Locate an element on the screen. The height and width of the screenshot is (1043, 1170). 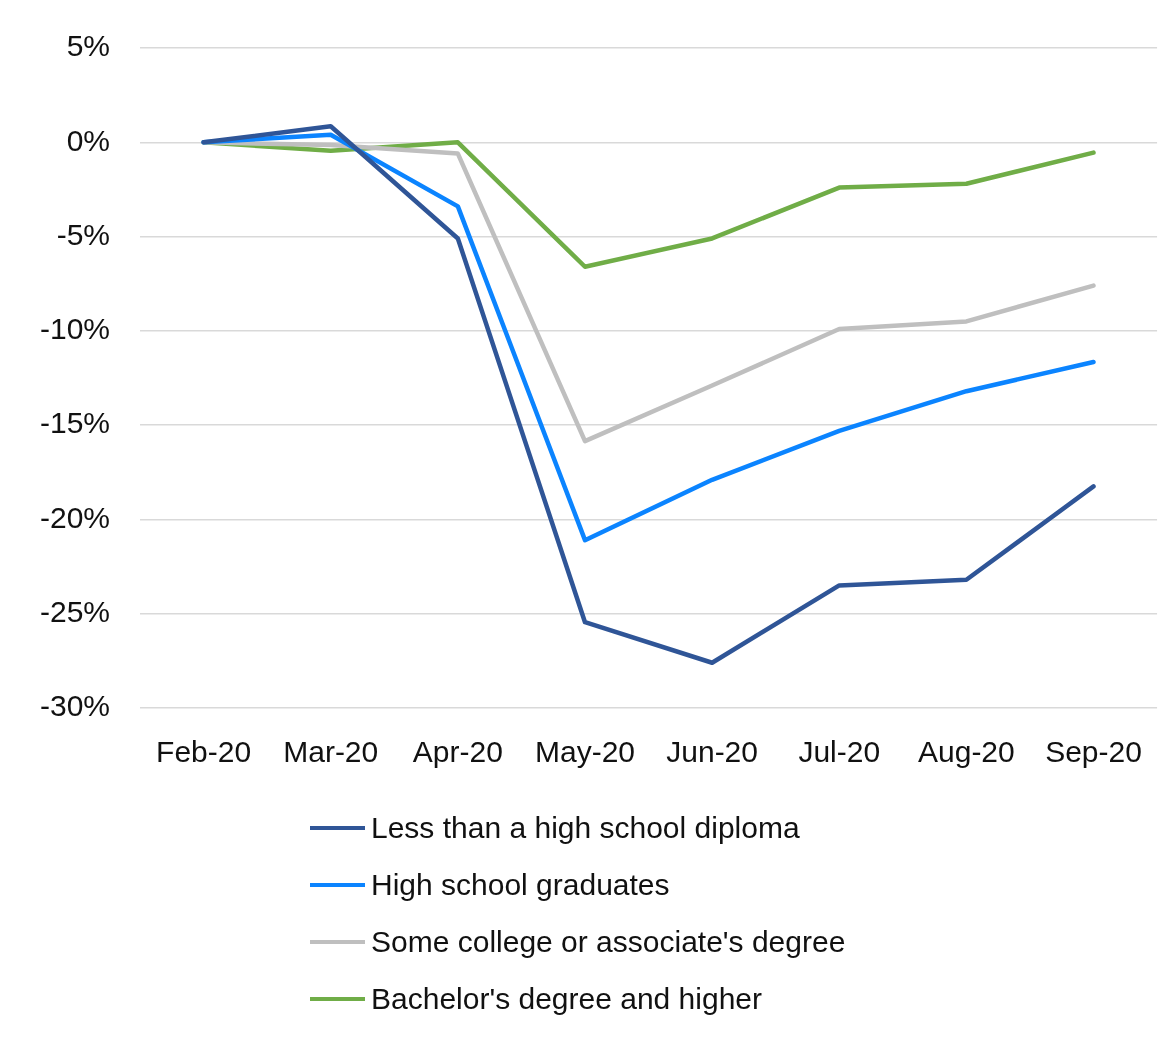
y-tick-label: -5% is located at coordinates (83, 234).